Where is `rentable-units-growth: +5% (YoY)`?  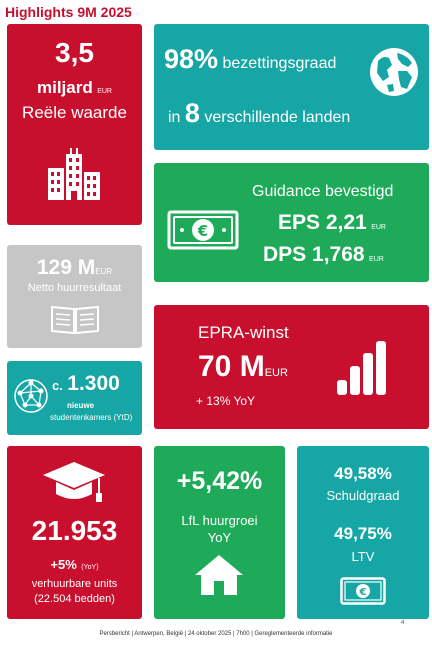
rentable-units-growth: +5% (YoY) is located at coordinates (74, 564).